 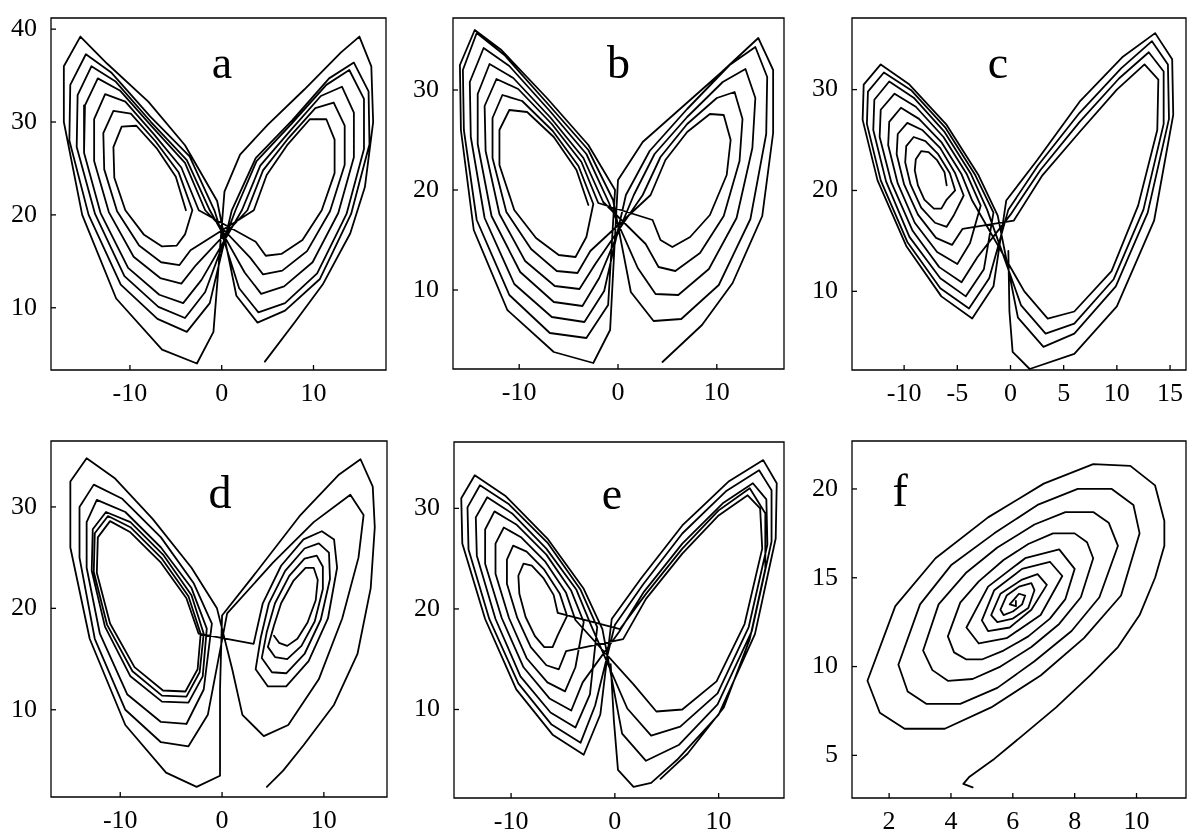 I want to click on y-tick-label: 40, so click(x=24, y=27).